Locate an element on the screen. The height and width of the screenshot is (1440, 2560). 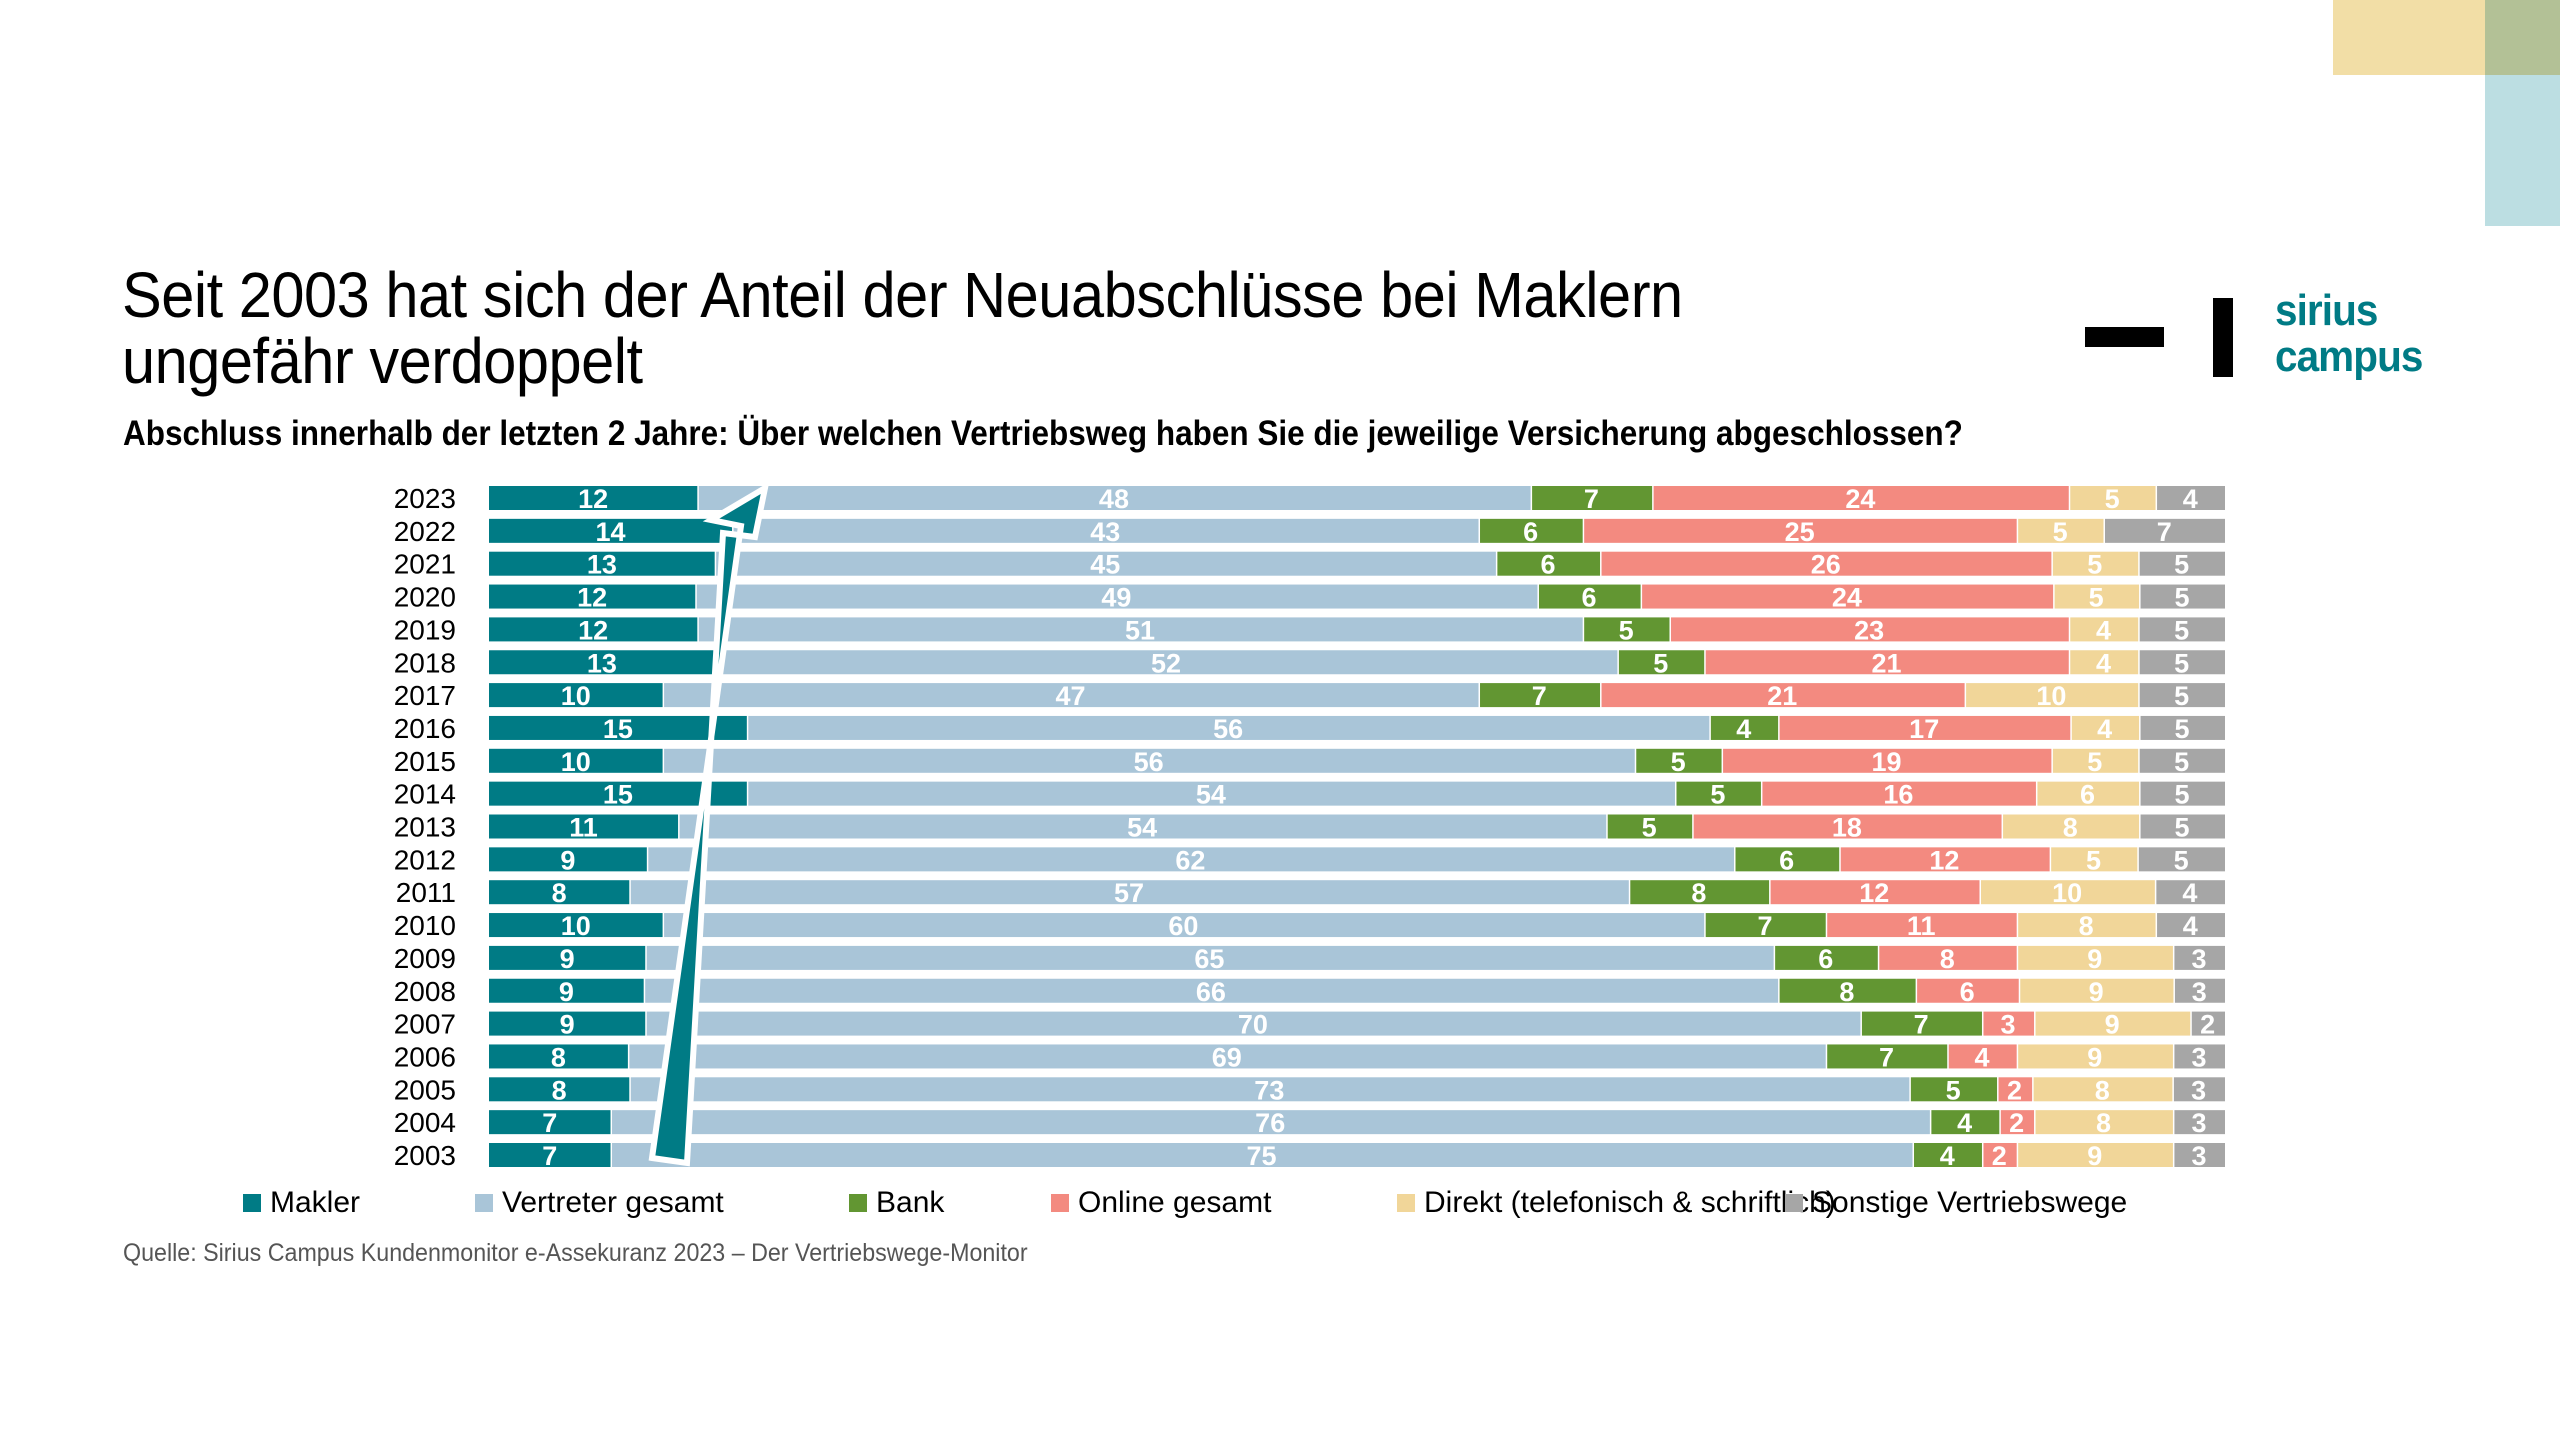
data-label: 73 is located at coordinates (1269, 1090).